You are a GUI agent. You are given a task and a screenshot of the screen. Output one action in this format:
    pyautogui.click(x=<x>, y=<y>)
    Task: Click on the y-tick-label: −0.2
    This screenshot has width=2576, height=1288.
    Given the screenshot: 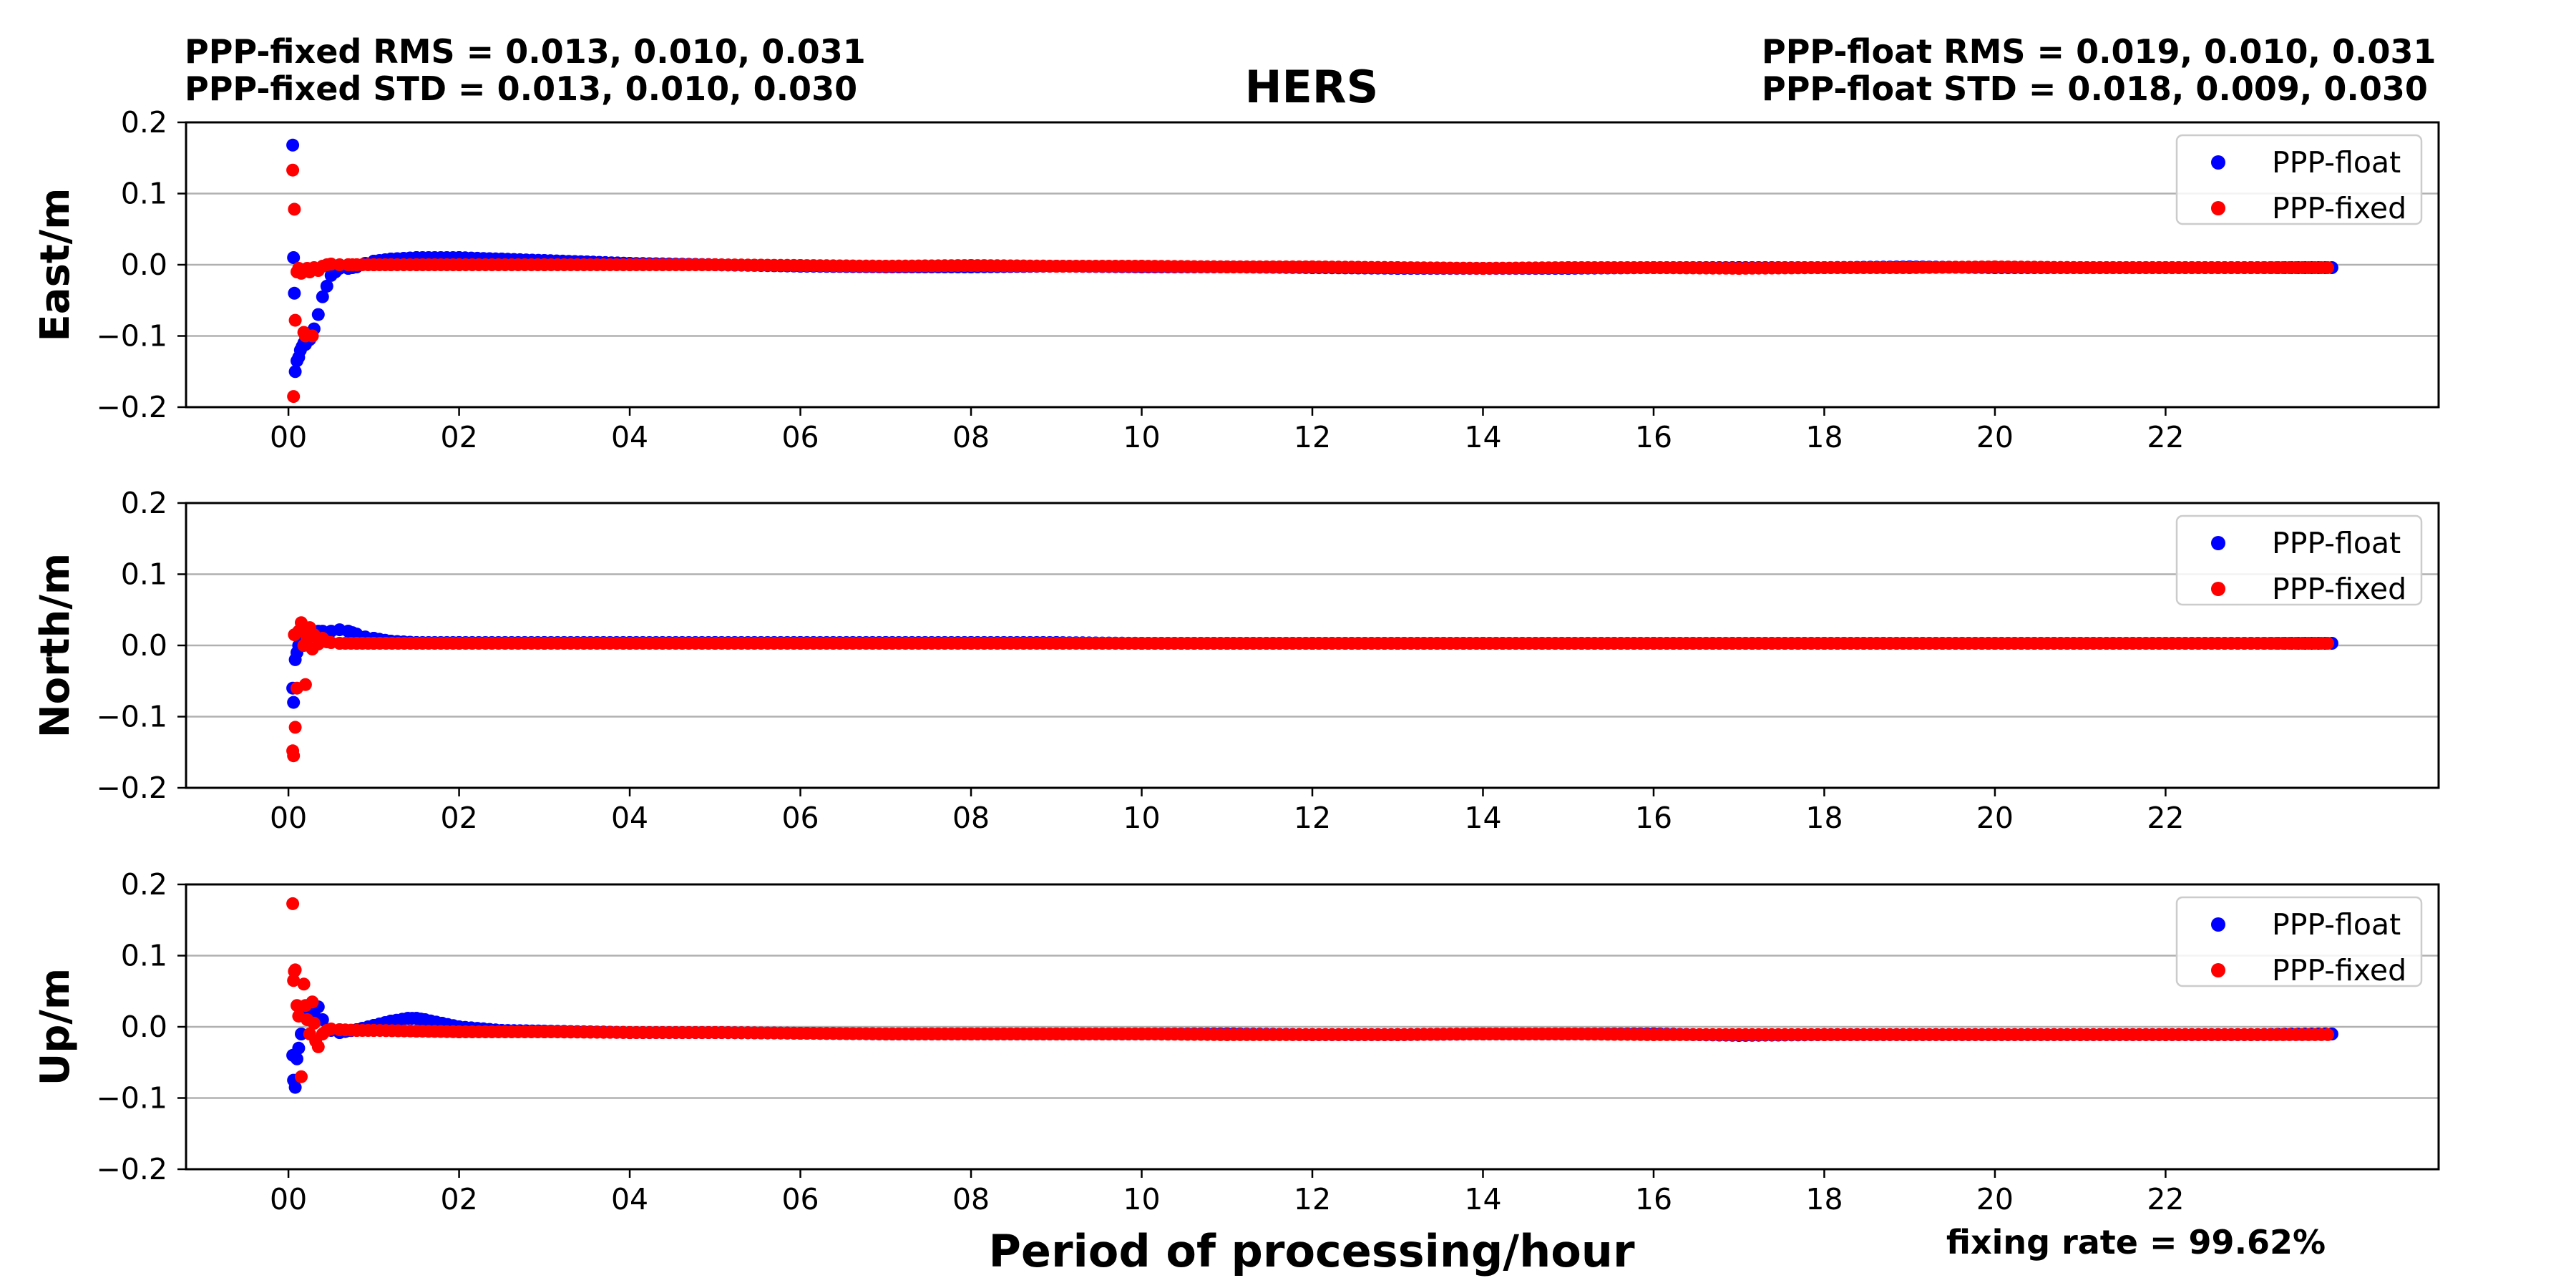 What is the action you would take?
    pyautogui.click(x=131, y=788)
    